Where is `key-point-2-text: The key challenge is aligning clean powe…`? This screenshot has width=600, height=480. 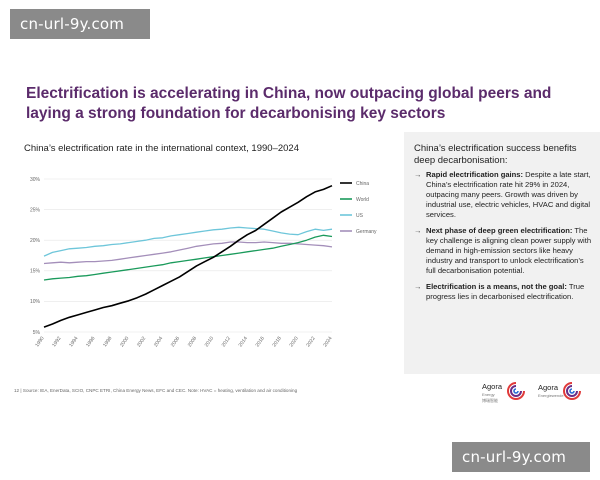 key-point-2-text: The key challenge is aligning clean powe… is located at coordinates (509, 250).